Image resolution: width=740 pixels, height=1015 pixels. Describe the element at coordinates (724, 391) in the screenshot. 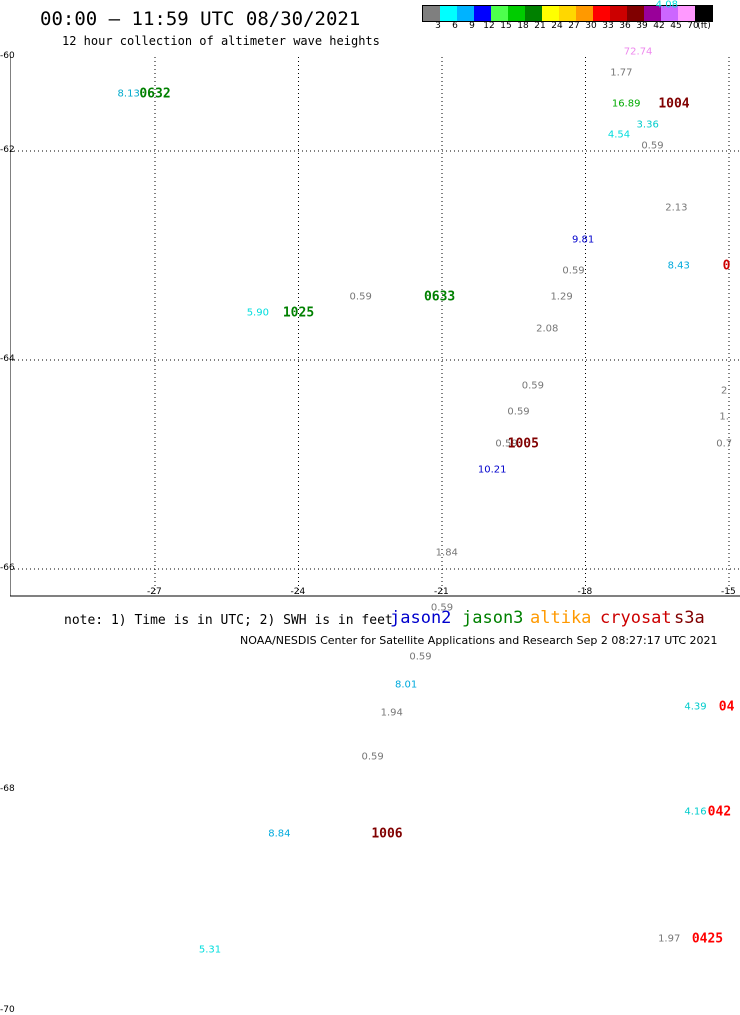

I see `wave-height-point: 2` at that location.